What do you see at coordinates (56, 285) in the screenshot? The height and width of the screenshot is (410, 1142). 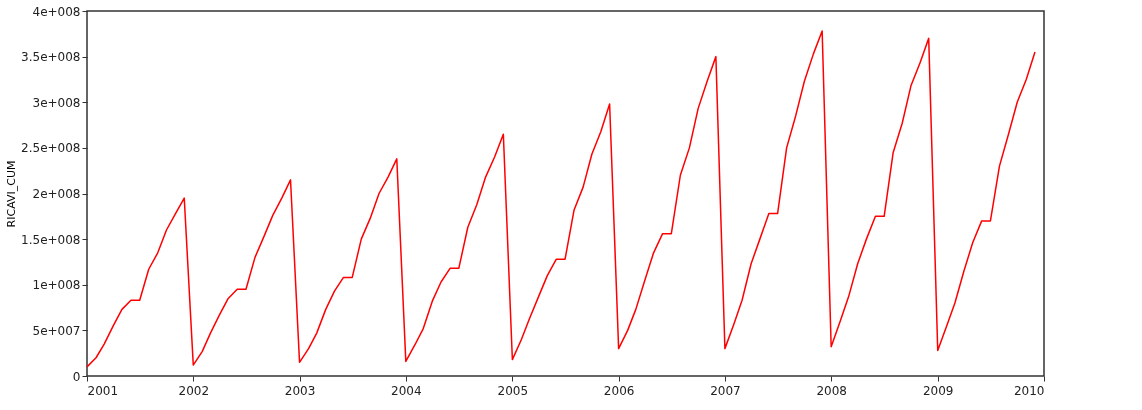 I see `y-tick-label: 1e+008` at bounding box center [56, 285].